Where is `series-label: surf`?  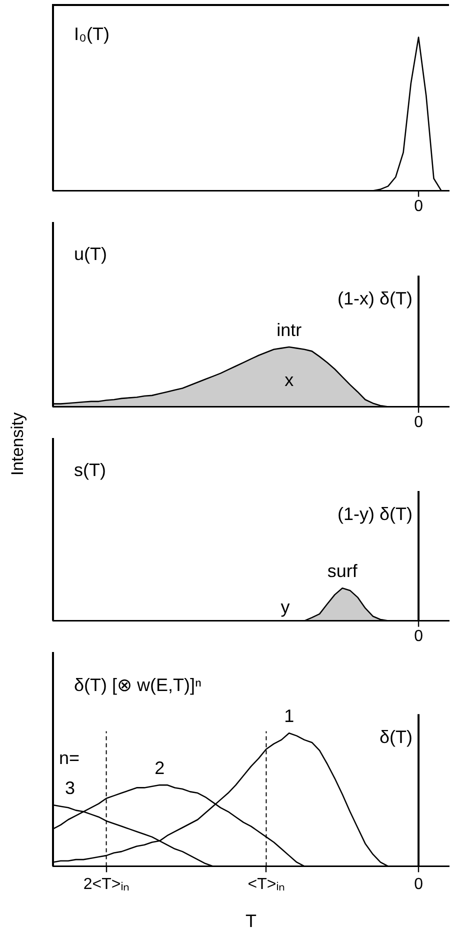 series-label: surf is located at coordinates (342, 571).